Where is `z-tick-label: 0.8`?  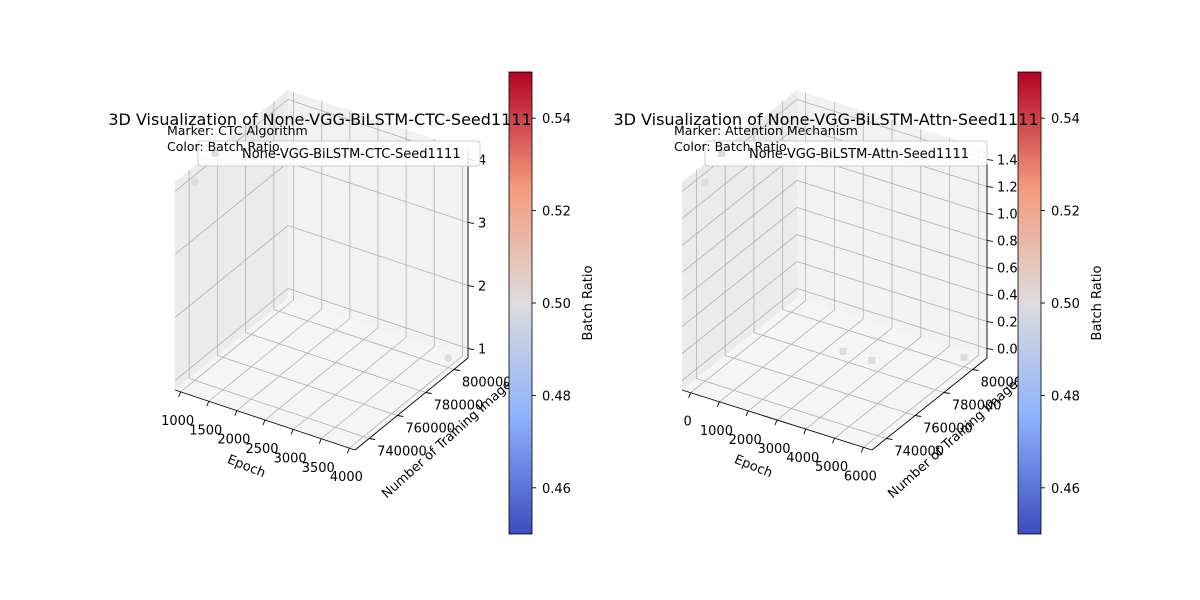 z-tick-label: 0.8 is located at coordinates (1007, 241).